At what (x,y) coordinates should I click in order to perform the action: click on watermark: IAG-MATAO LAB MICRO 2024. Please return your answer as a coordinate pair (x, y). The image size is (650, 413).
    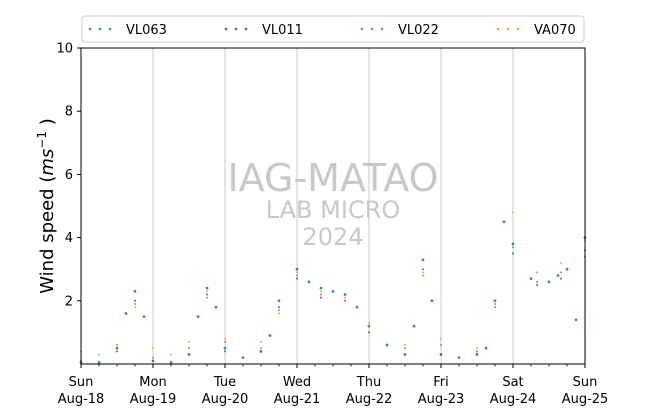
    Looking at the image, I should click on (332, 203).